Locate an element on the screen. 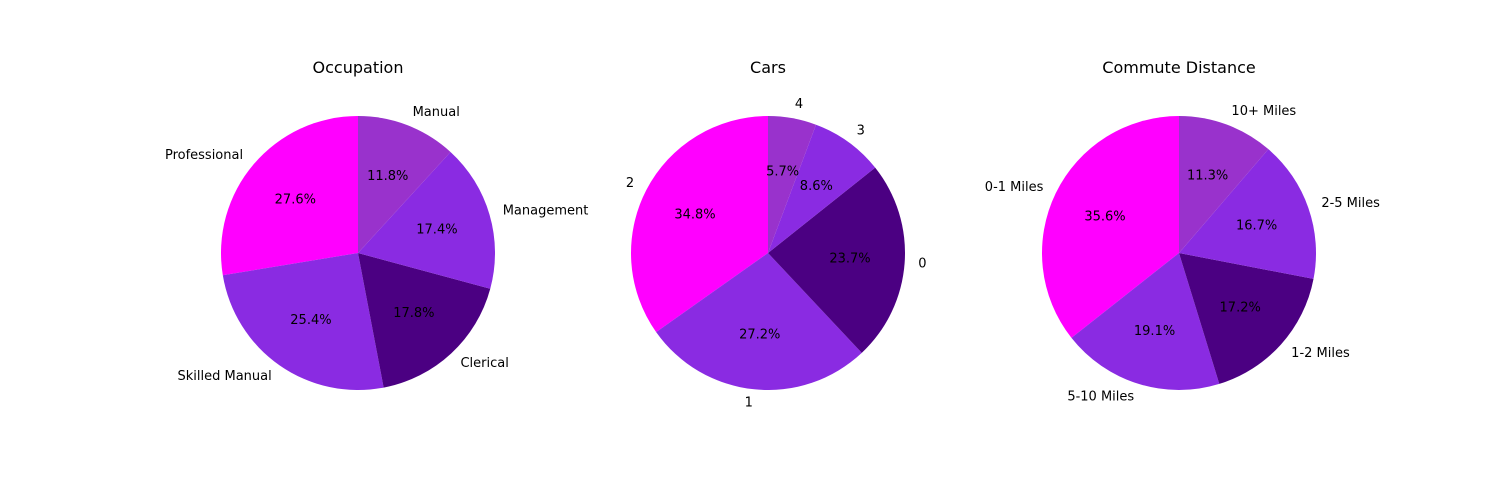  pie-slice-management is located at coordinates (426, 220).